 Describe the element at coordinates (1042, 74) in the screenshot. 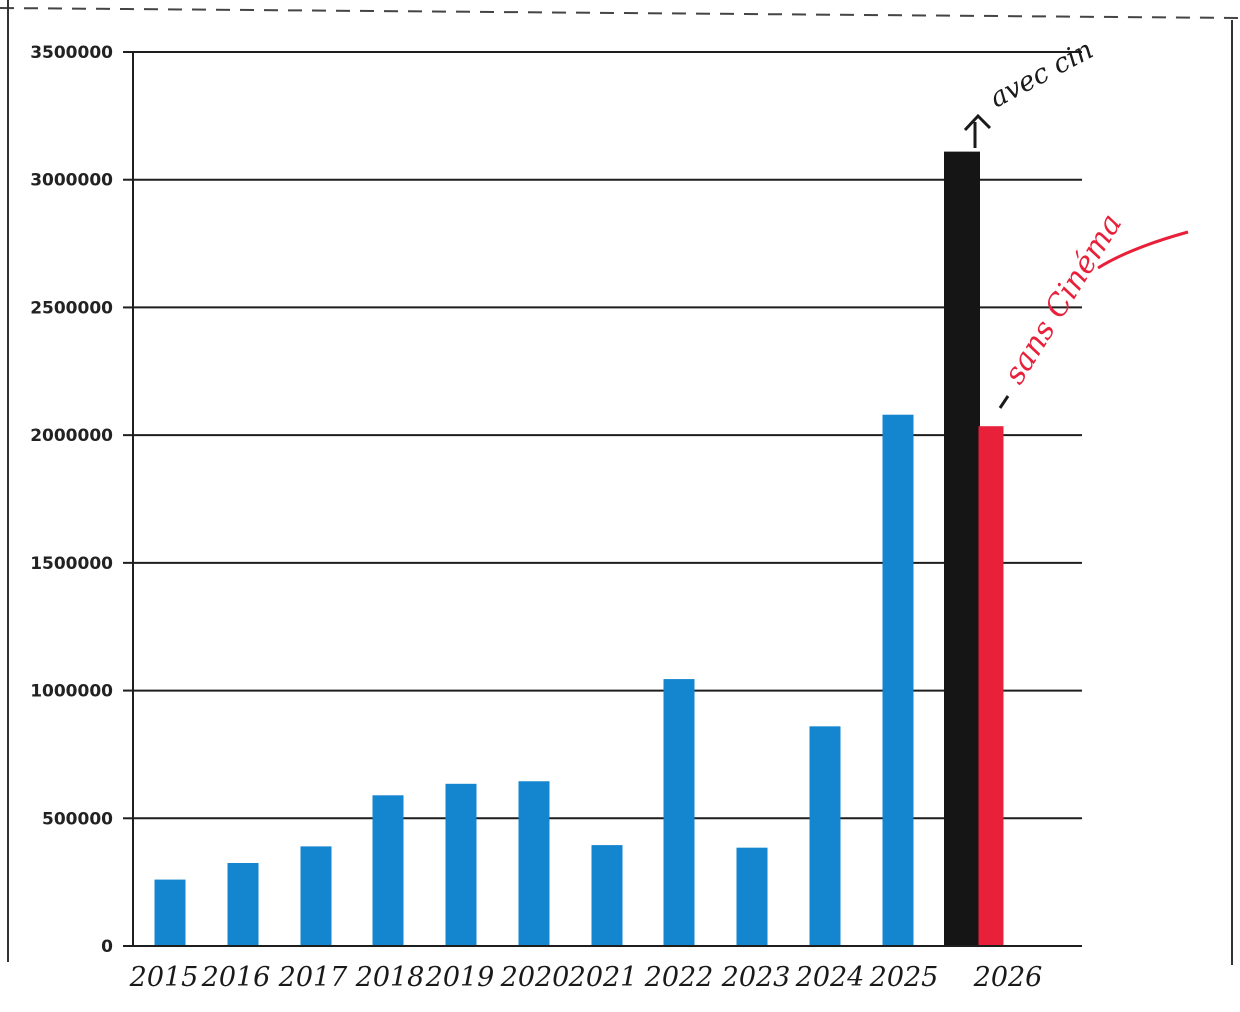

I see `annotation-avec: avec cin` at that location.